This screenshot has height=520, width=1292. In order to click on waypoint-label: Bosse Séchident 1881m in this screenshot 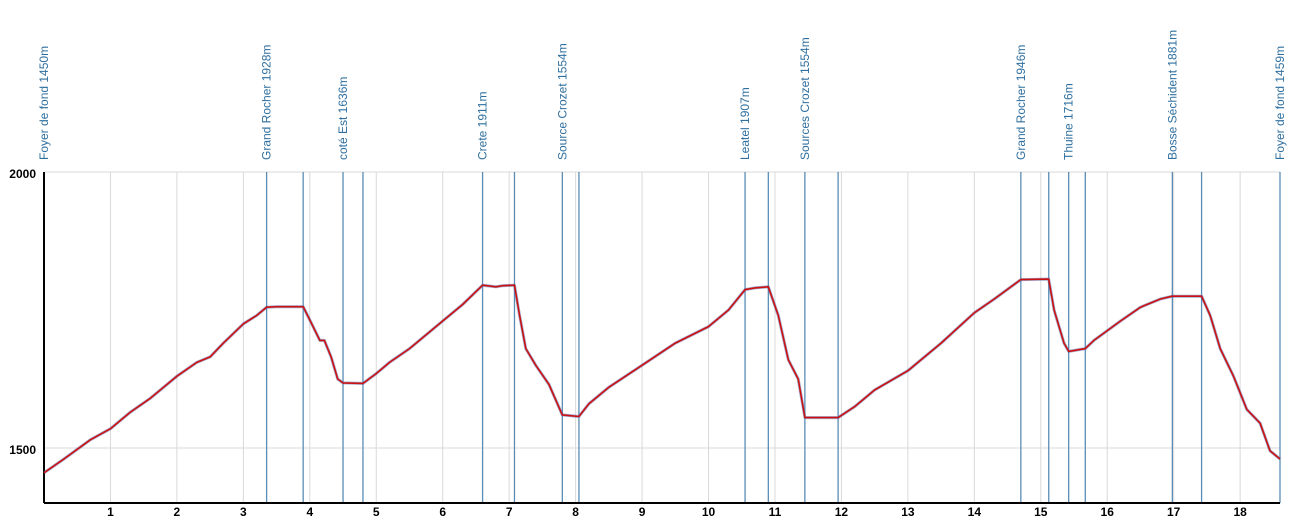, I will do `click(1172, 95)`.